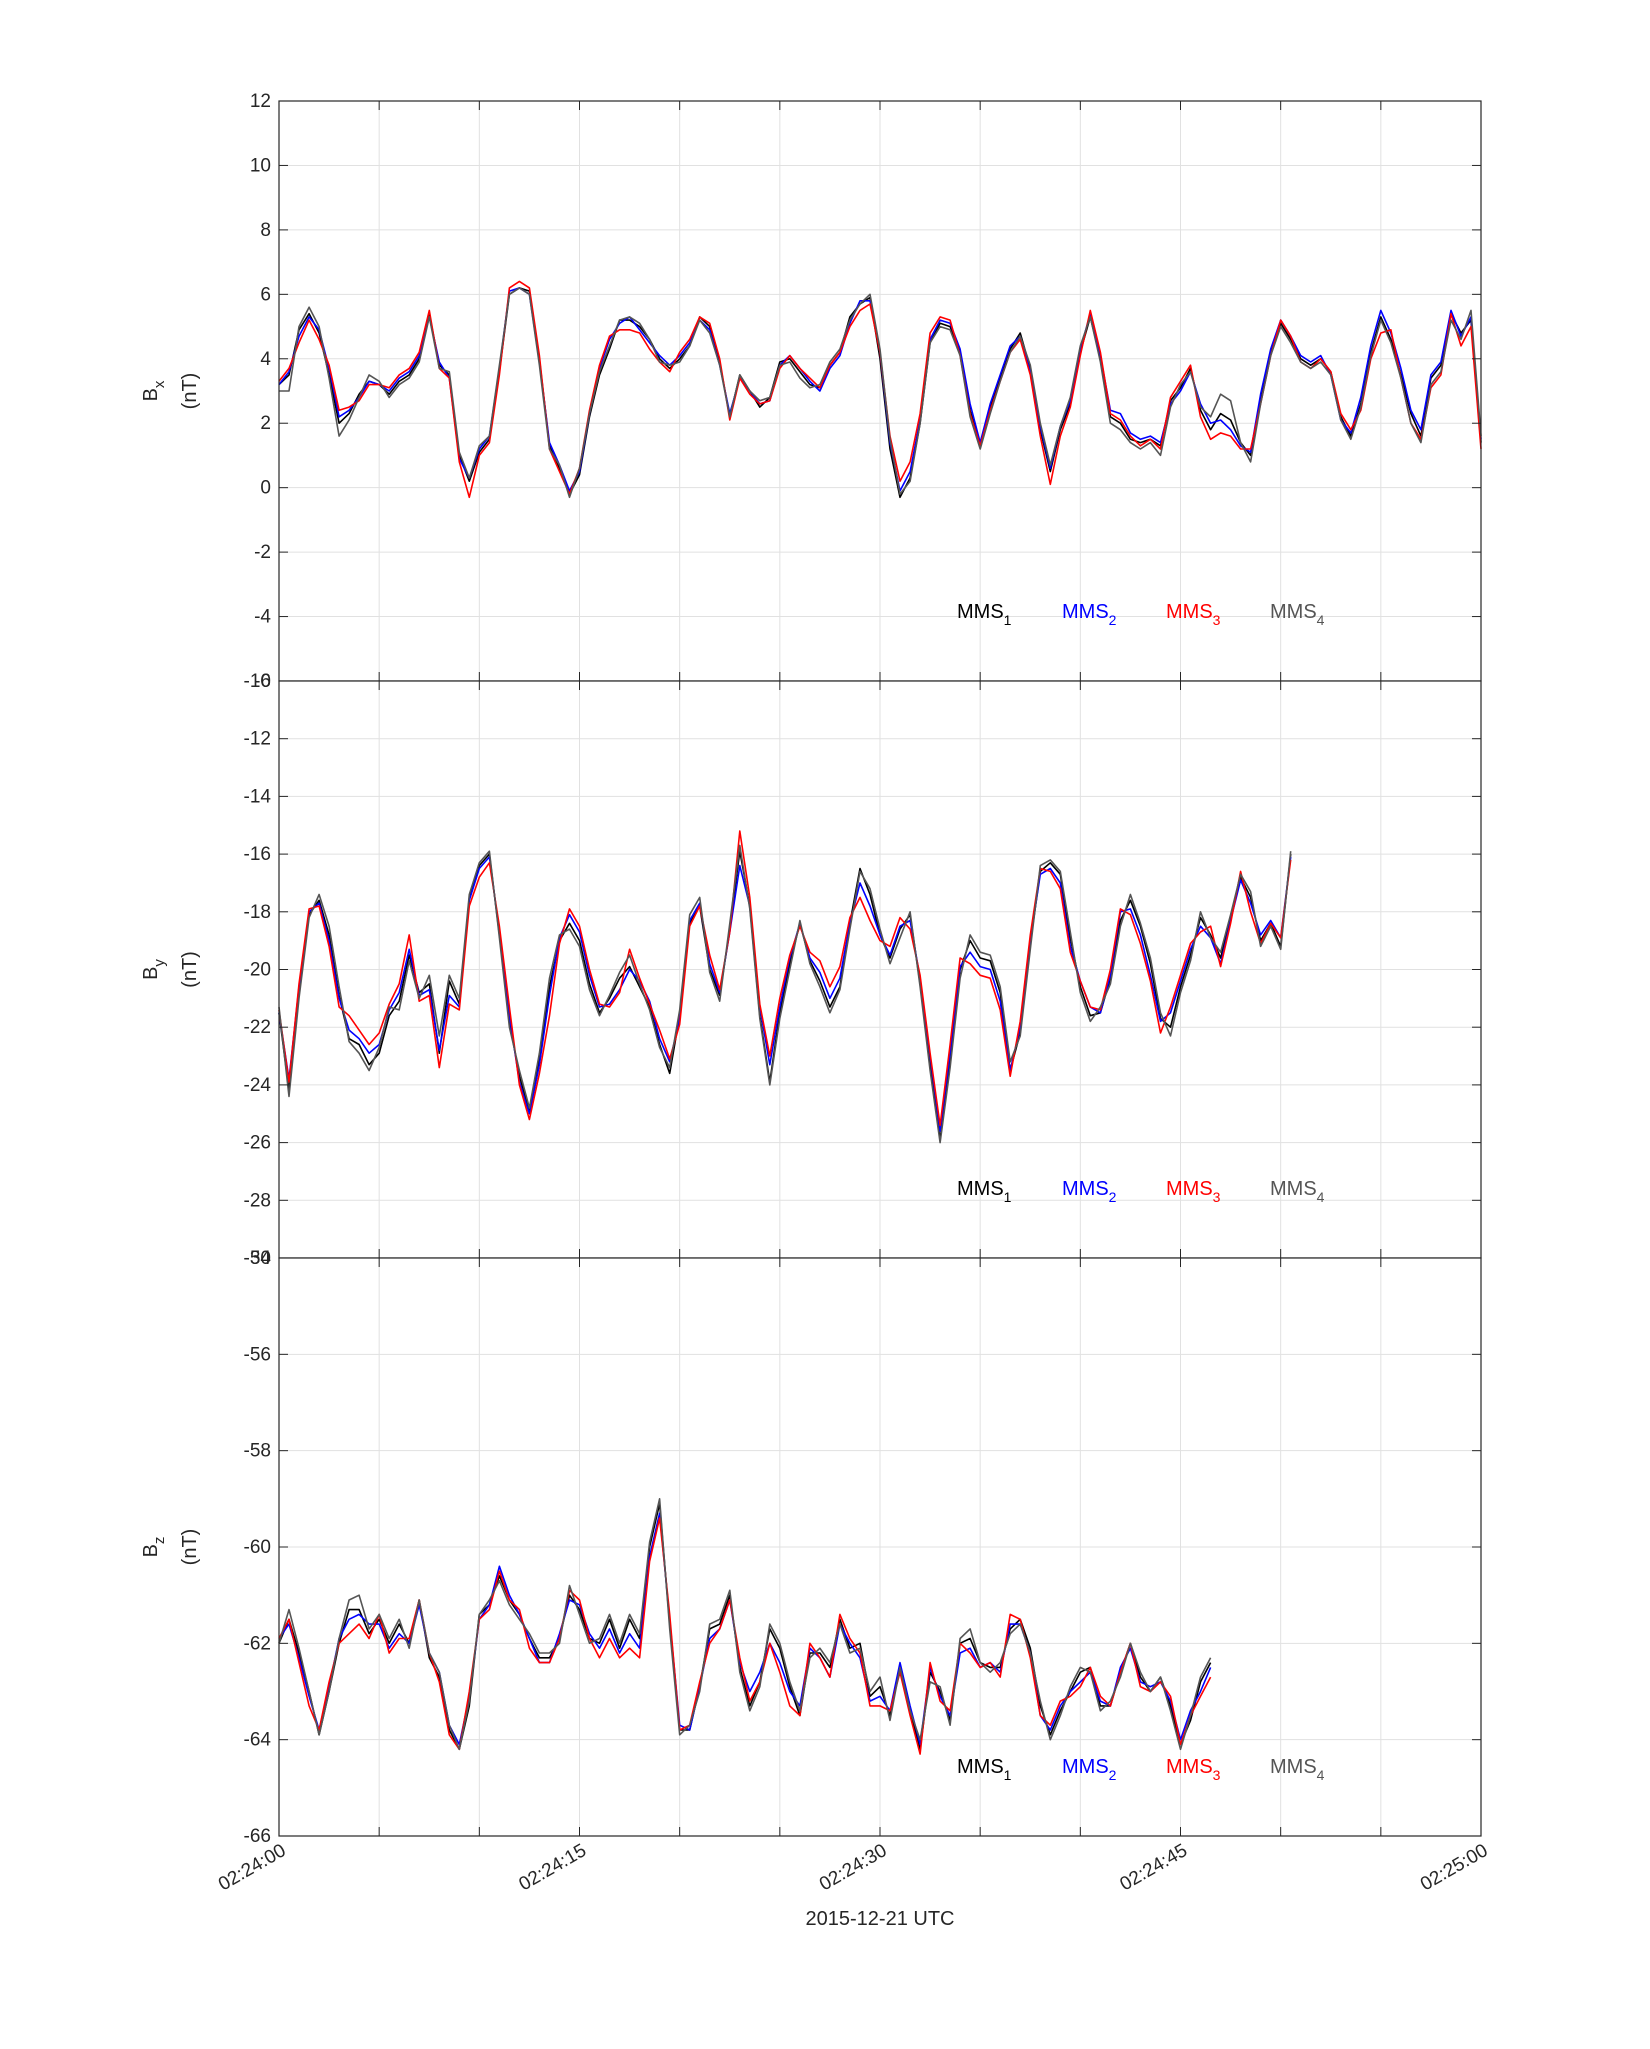  Describe the element at coordinates (257, 1354) in the screenshot. I see `y-tick-label: -56` at that location.